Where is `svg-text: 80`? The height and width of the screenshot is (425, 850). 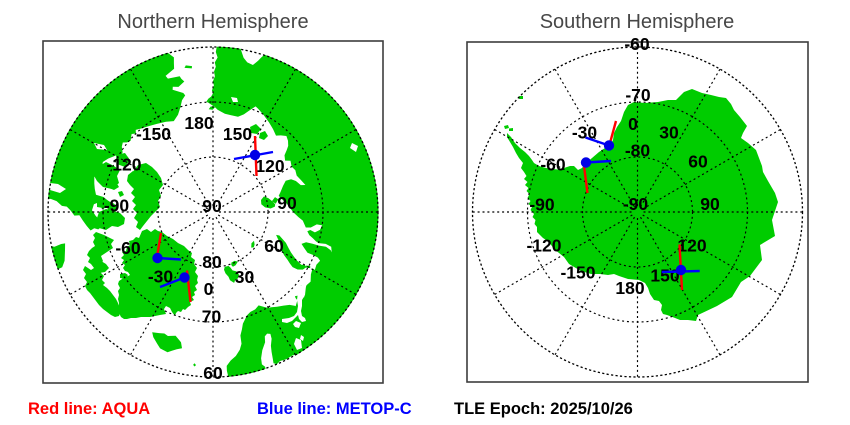
svg-text: 80 is located at coordinates (212, 262).